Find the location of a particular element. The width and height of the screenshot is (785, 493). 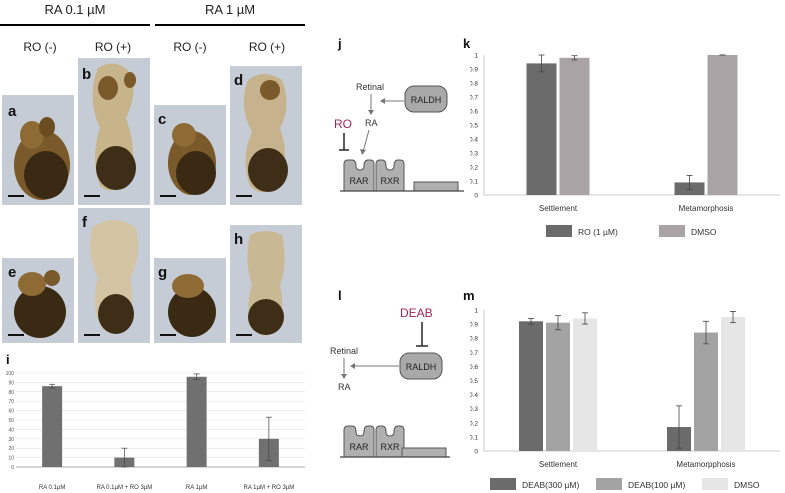

x-tick-label: Settlement is located at coordinates (558, 208).